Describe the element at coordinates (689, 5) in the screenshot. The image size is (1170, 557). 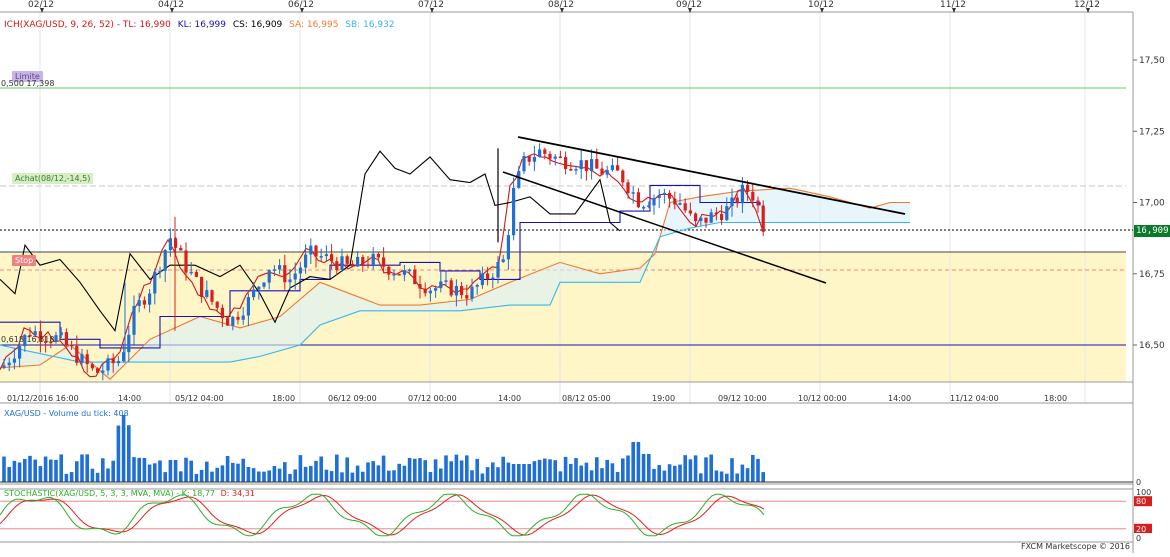
I see `top-date-label: 09/12` at that location.